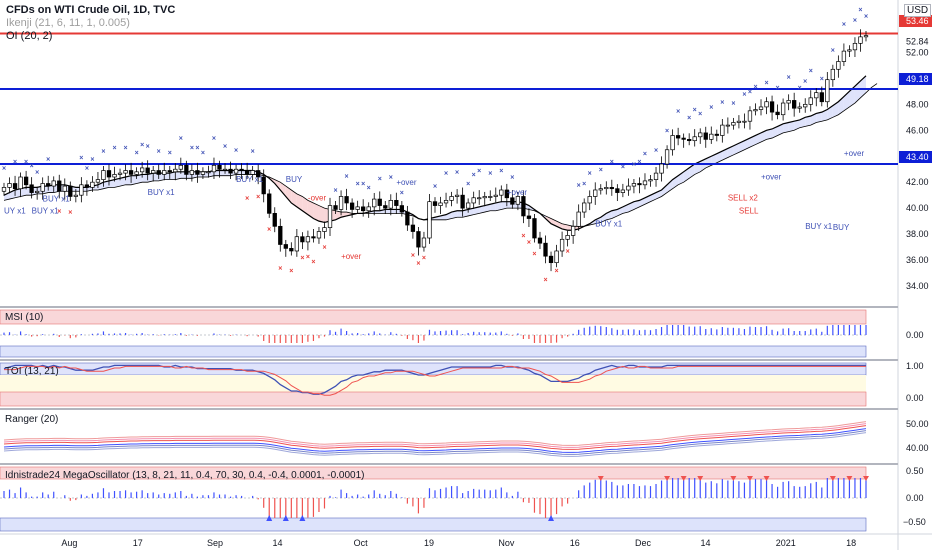 The width and height of the screenshot is (932, 550). I want to click on price-tick-label: 40.00, so click(917, 208).